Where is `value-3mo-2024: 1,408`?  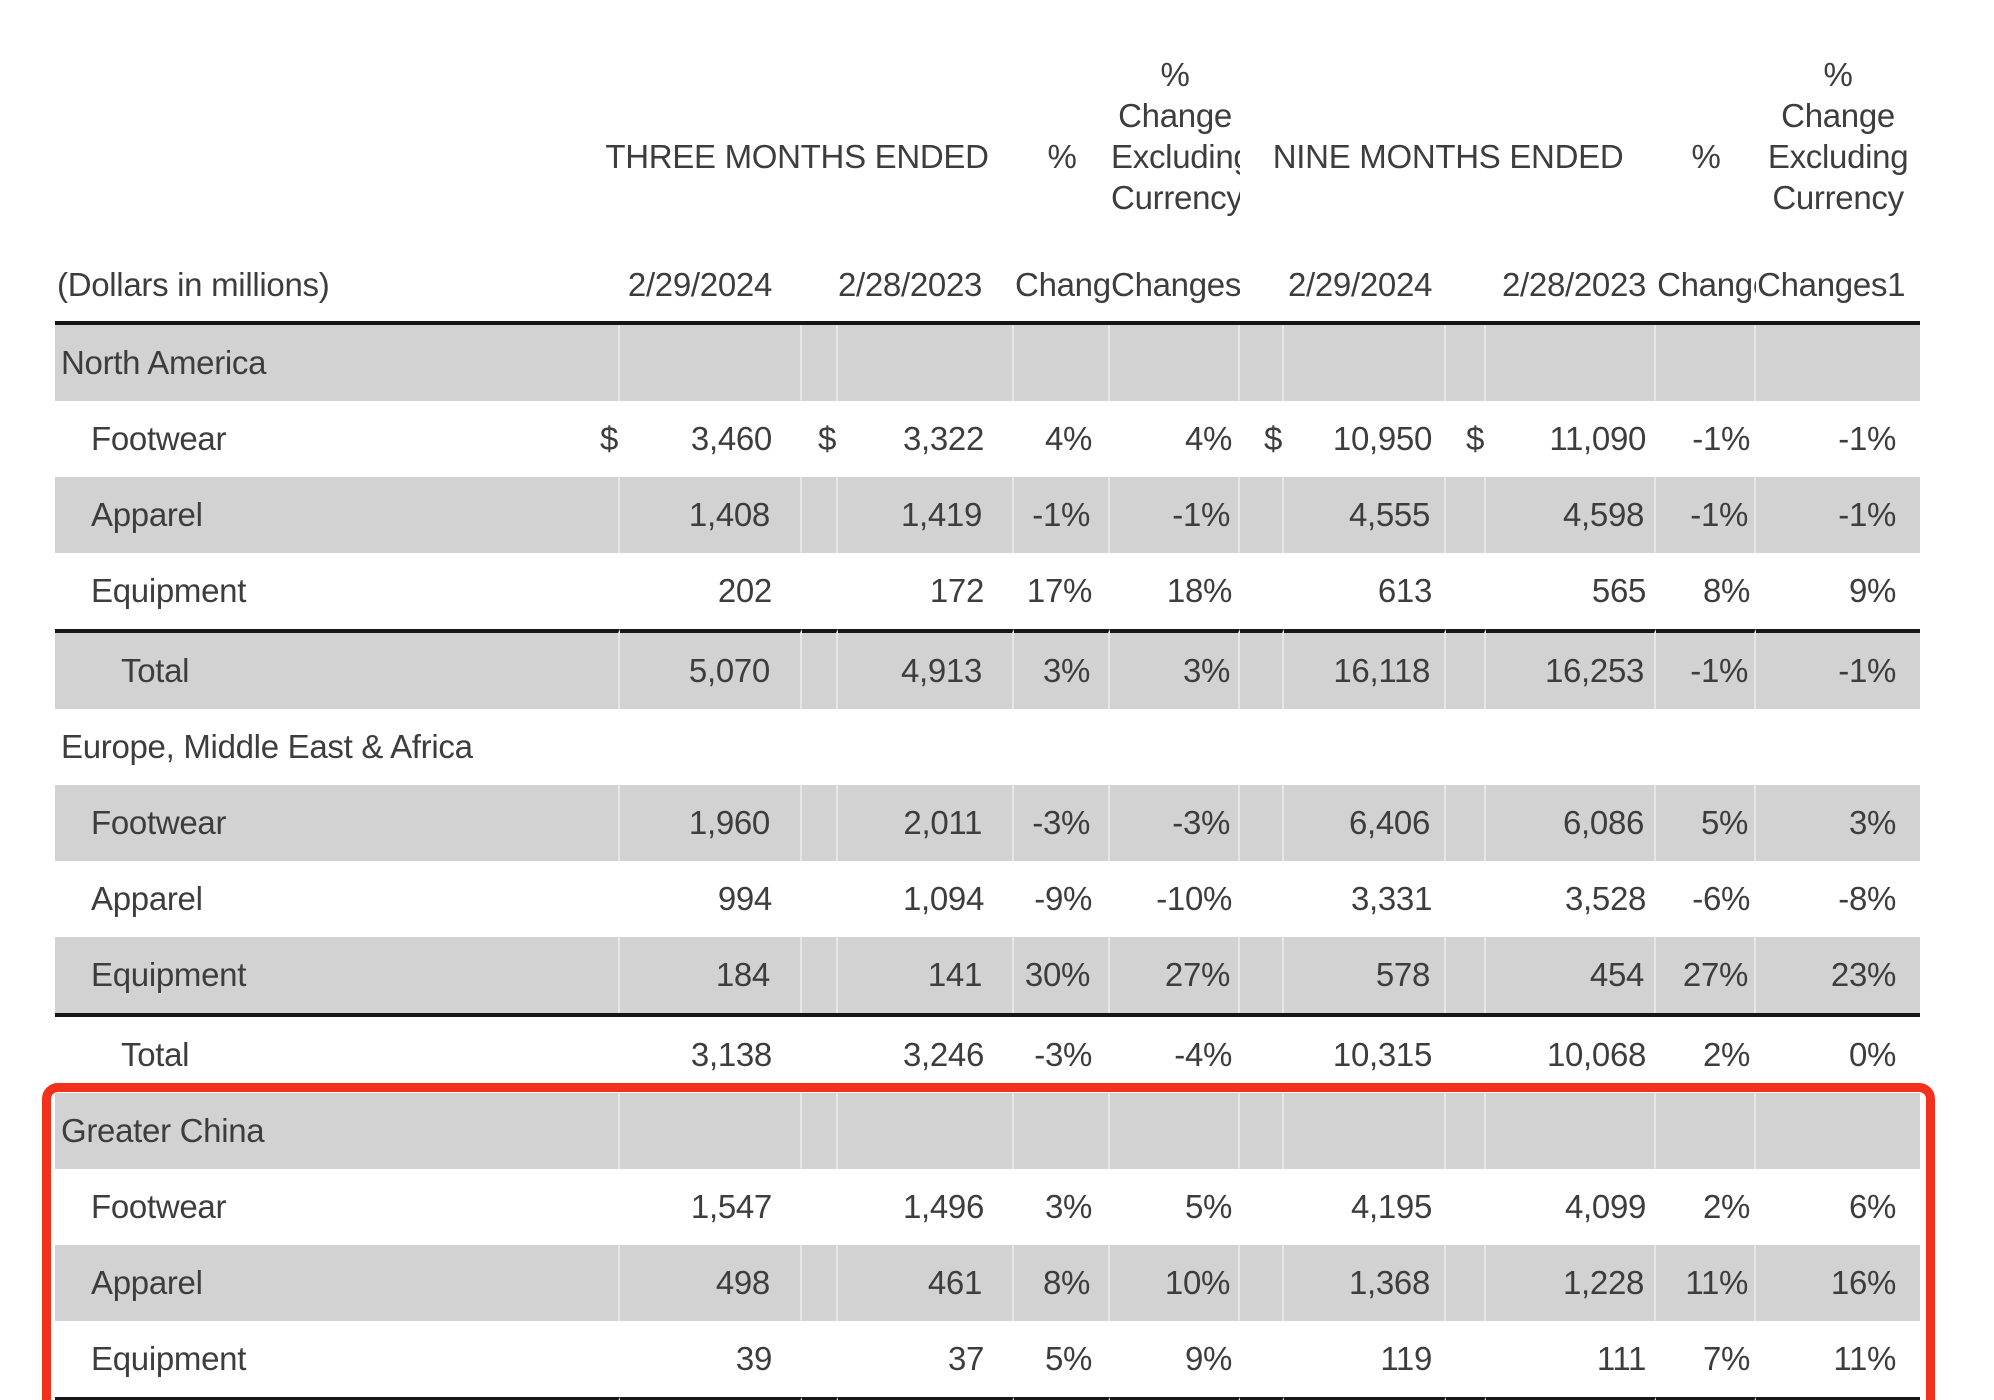 value-3mo-2024: 1,408 is located at coordinates (711, 515).